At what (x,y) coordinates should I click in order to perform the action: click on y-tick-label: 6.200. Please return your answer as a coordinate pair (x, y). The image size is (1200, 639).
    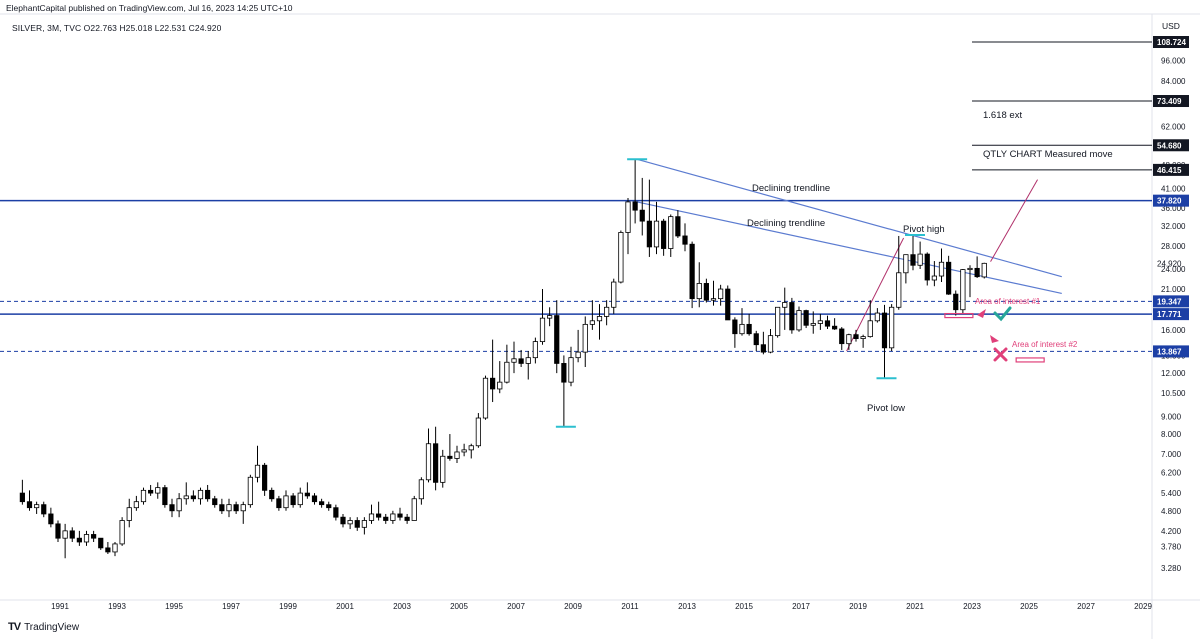
    Looking at the image, I should click on (1171, 472).